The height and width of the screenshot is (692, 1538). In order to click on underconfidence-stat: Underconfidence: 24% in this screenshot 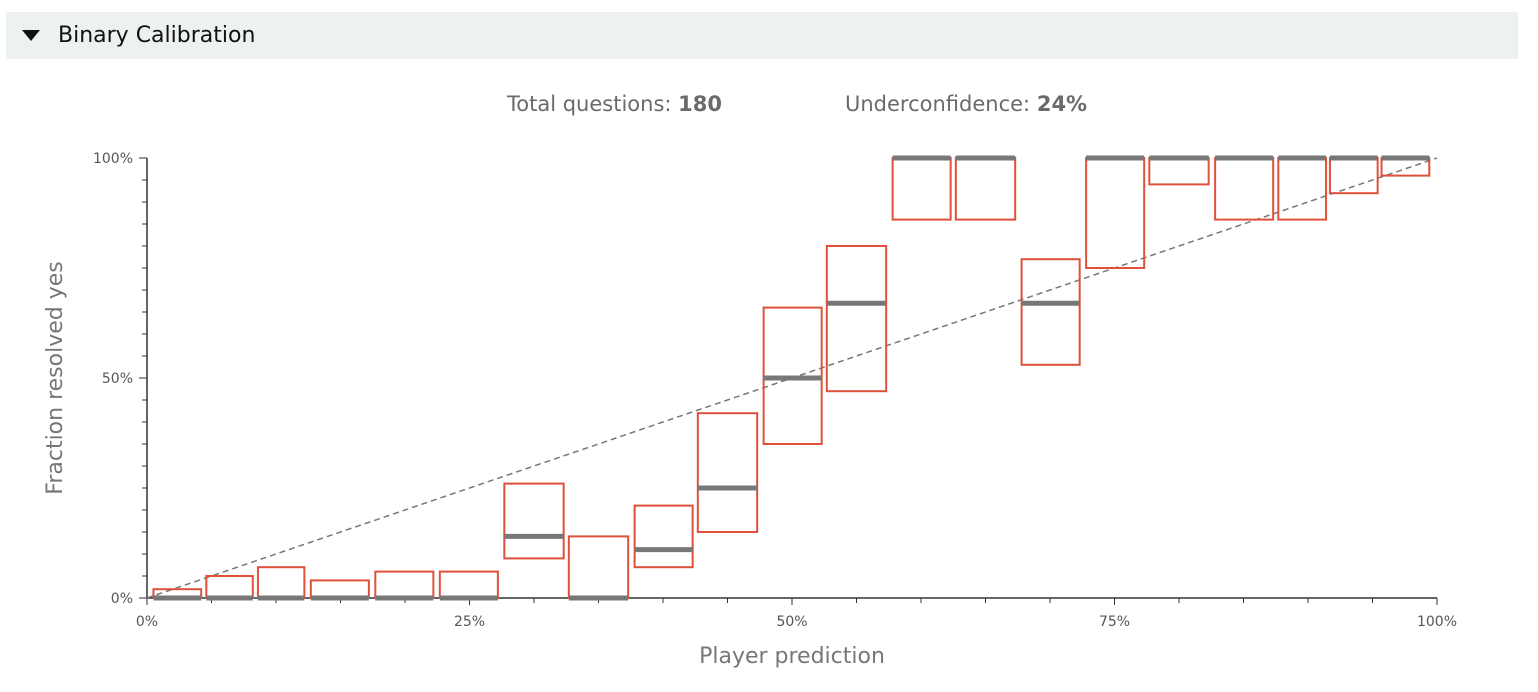, I will do `click(966, 104)`.